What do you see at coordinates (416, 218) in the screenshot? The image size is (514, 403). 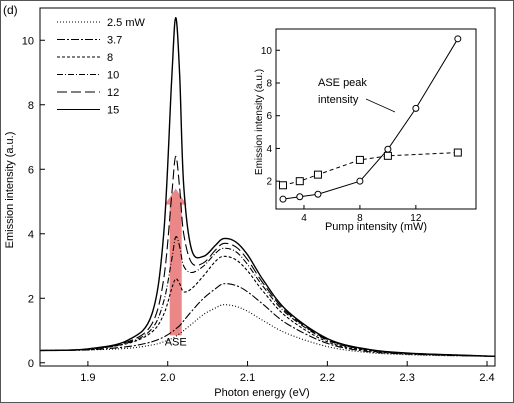 I see `inset-x-tick-label: 12` at bounding box center [416, 218].